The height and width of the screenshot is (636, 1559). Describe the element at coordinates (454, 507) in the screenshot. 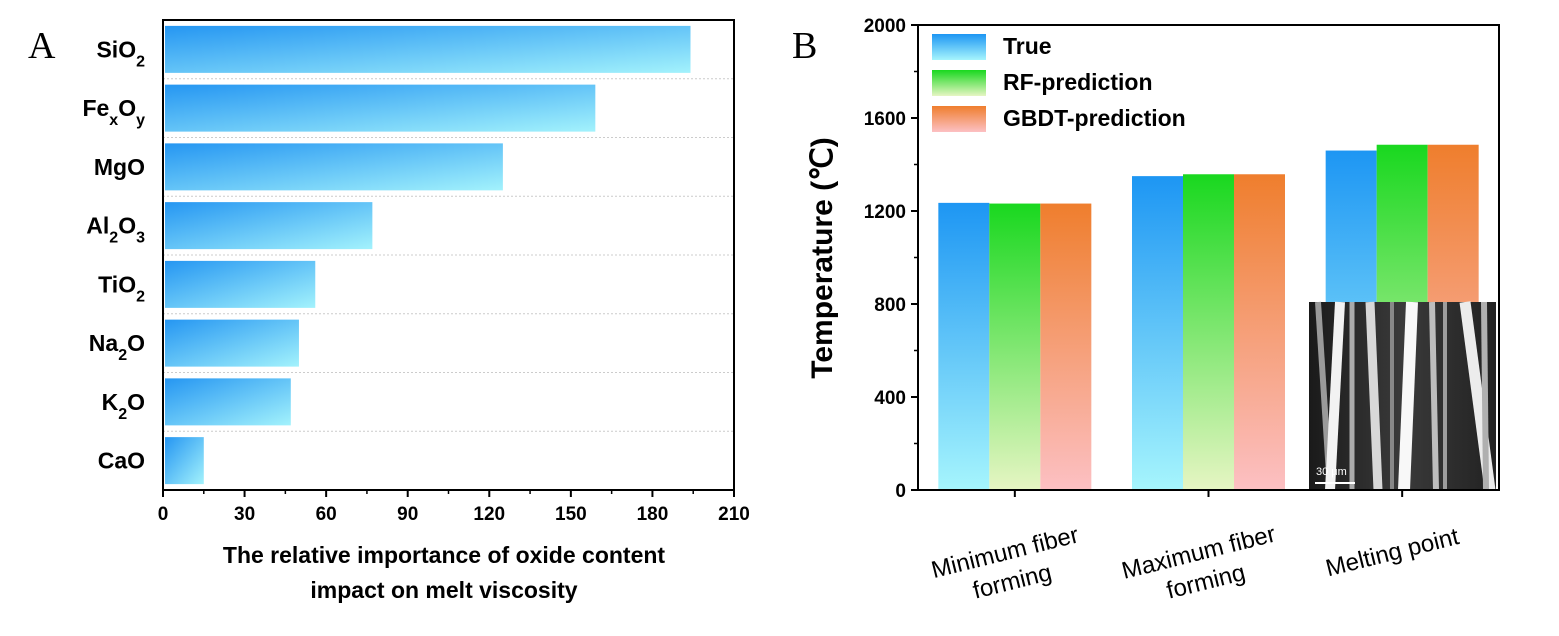

I see `chart-a-x-ticks: 0 30 60 90 120 150 180 210` at that location.